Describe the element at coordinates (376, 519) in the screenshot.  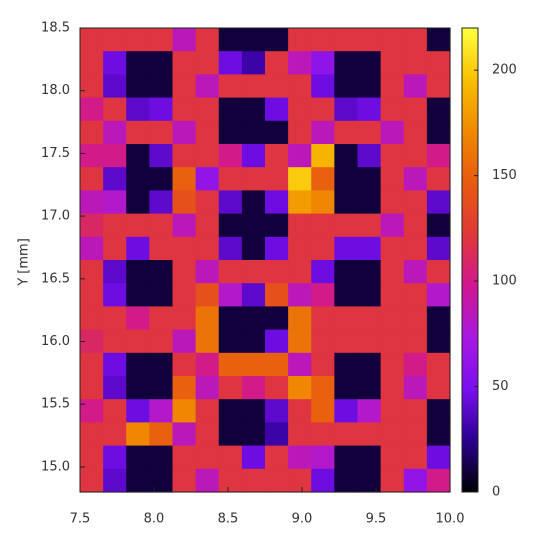
I see `x-tick-label: 9.5` at that location.